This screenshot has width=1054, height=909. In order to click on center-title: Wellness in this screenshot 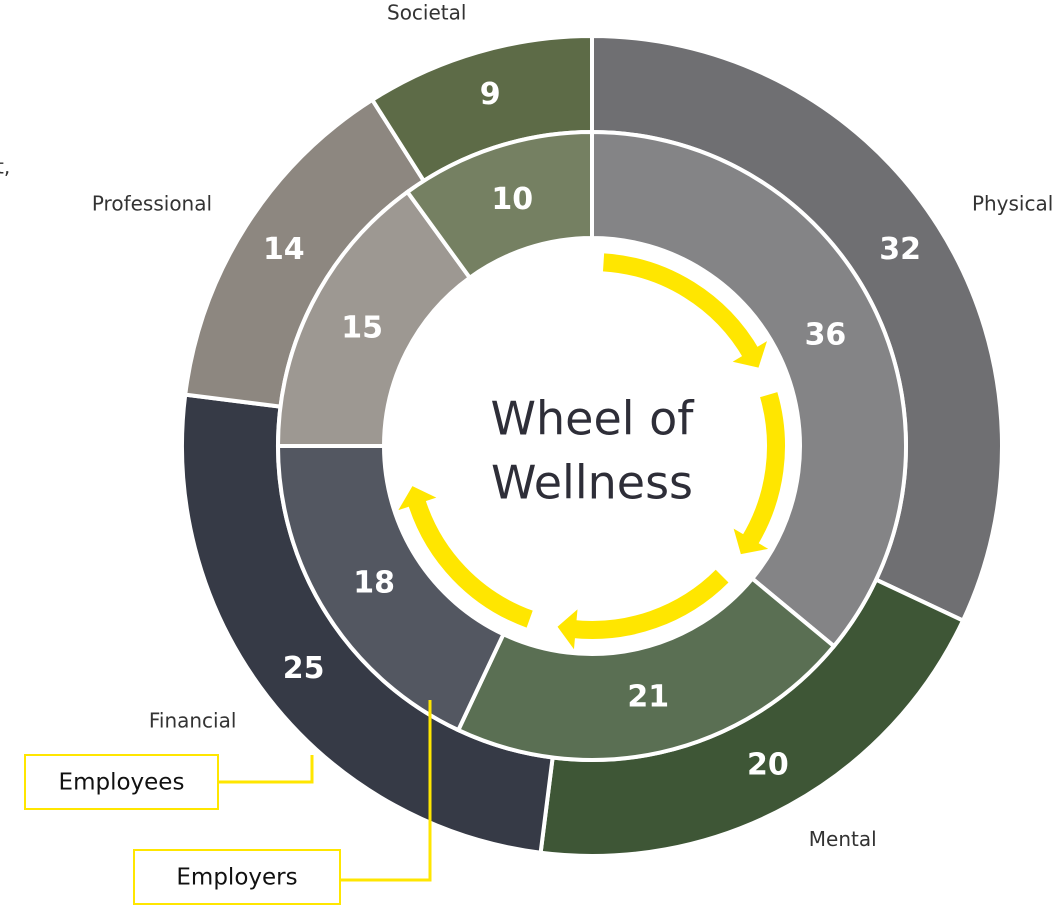, I will do `click(592, 483)`.